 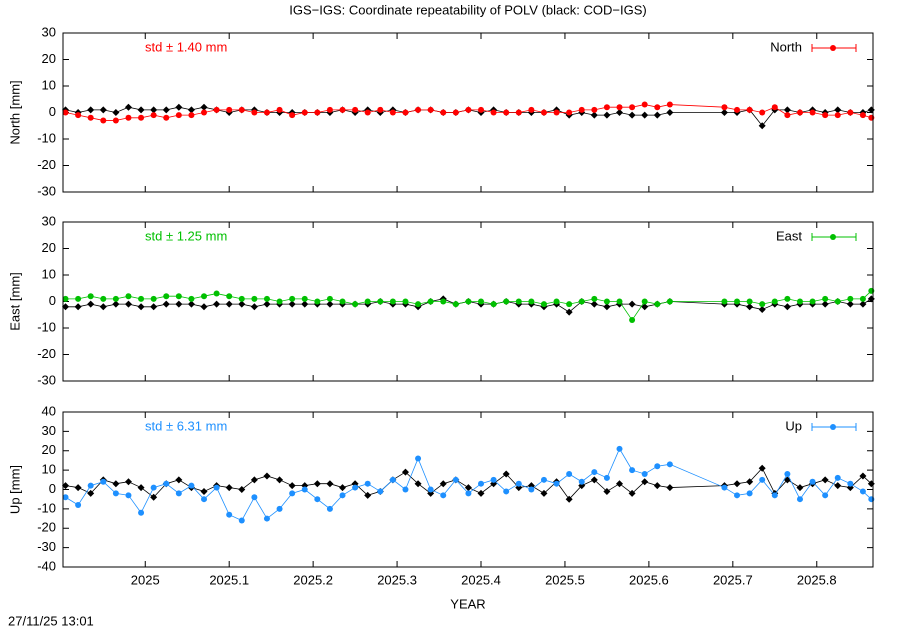 I want to click on y-tick-label: -40, so click(x=46, y=565).